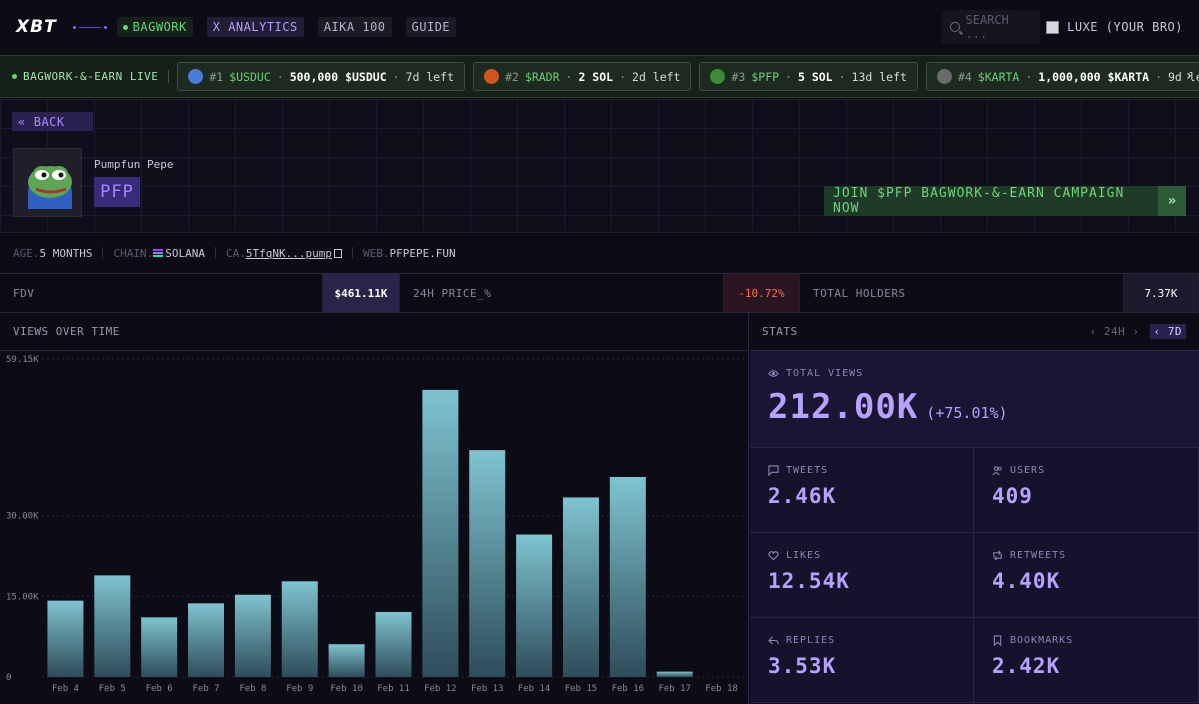 This screenshot has height=704, width=1199. Describe the element at coordinates (22, 517) in the screenshot. I see `y-tick-label: 30.00K` at that location.